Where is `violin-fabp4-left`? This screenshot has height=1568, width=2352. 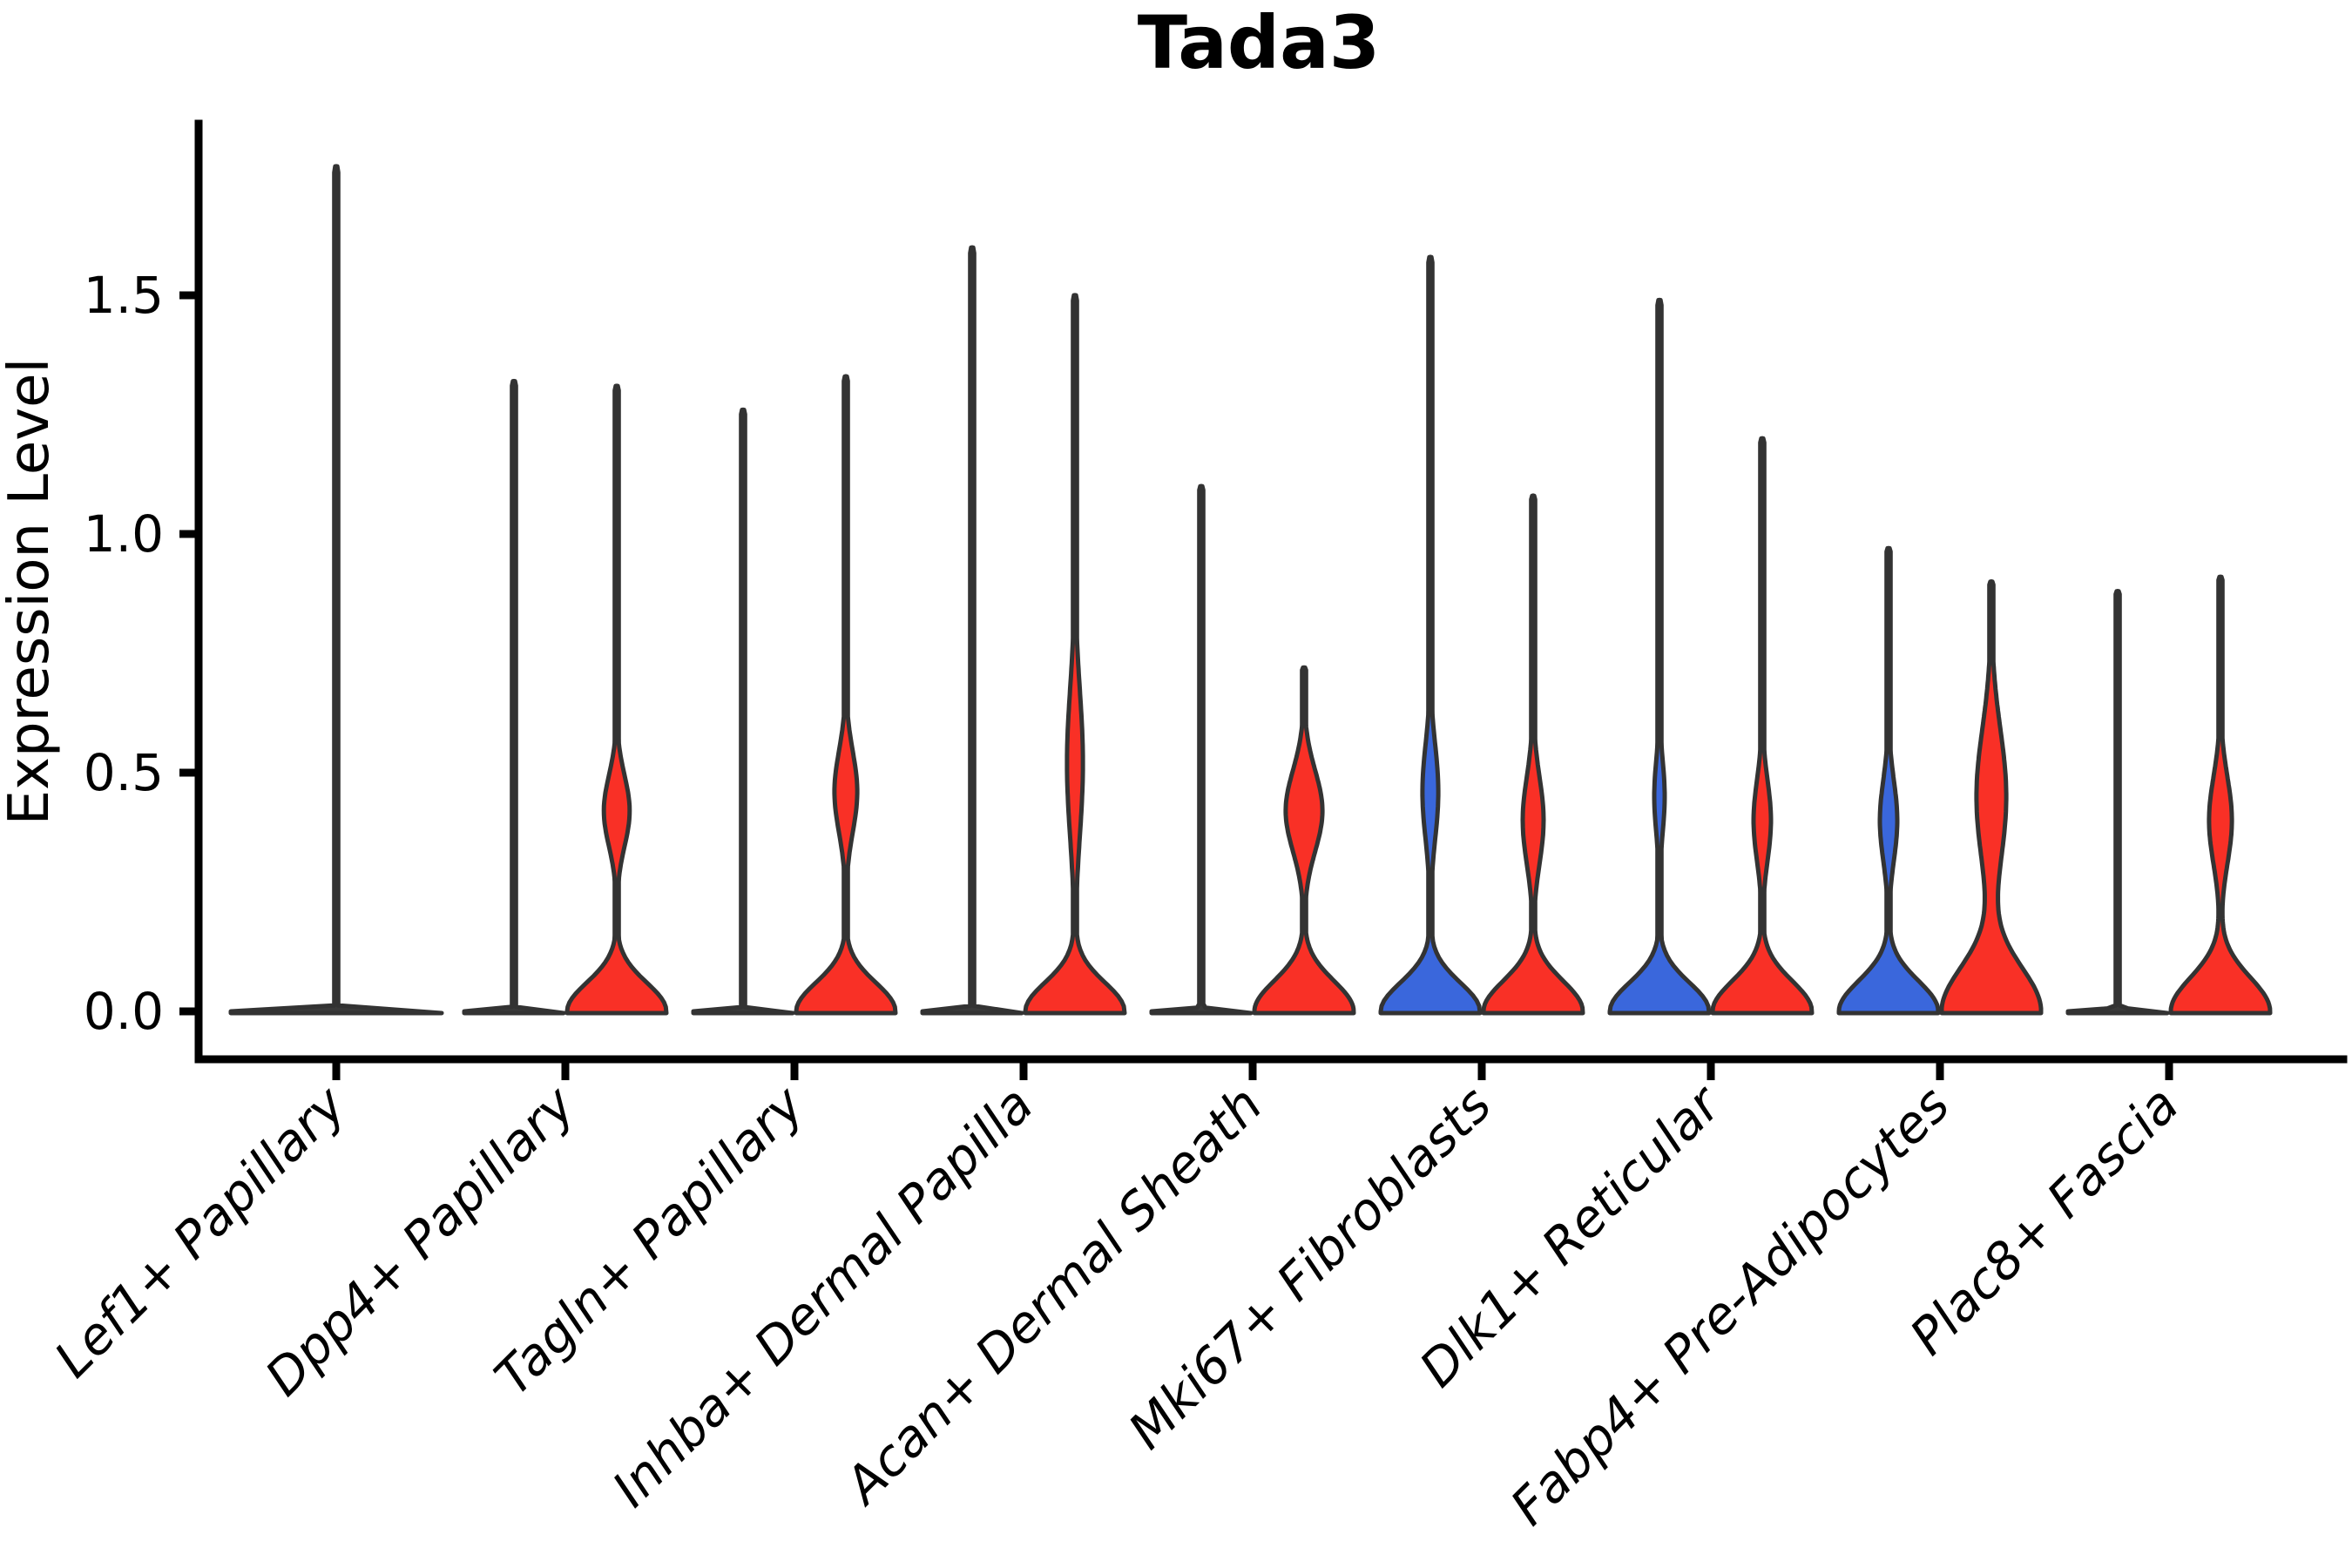 violin-fabp4-left is located at coordinates (1888, 780).